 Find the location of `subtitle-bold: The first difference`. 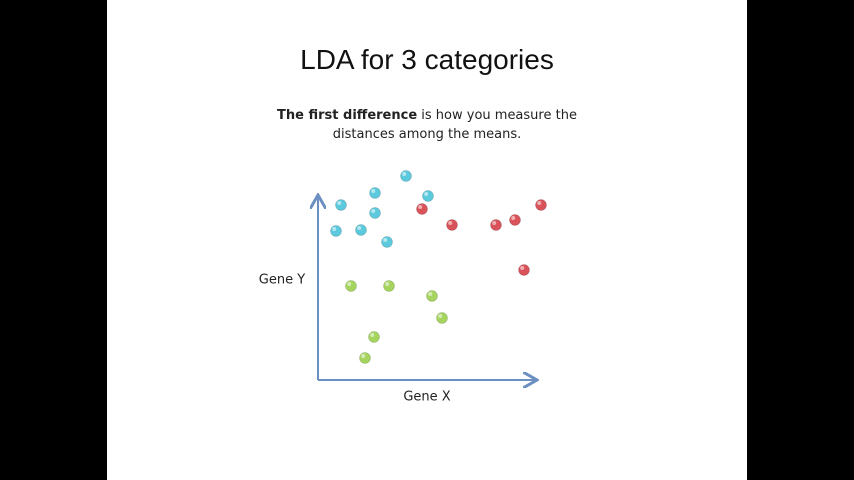

subtitle-bold: The first difference is located at coordinates (347, 115).